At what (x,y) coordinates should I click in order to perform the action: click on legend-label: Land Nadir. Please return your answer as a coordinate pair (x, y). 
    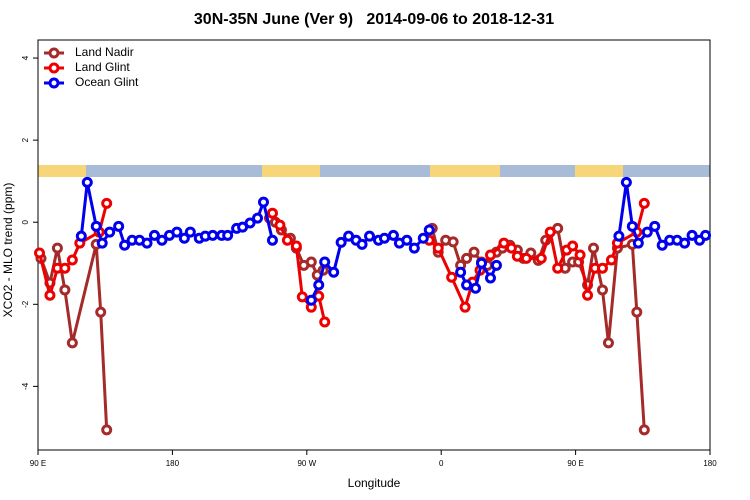
    Looking at the image, I should click on (104, 52).